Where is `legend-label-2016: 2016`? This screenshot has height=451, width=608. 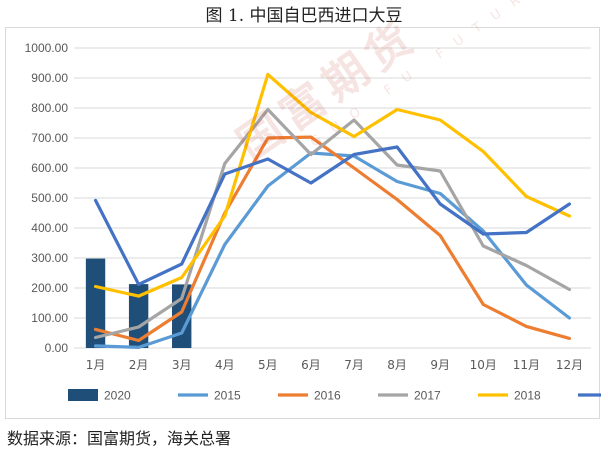 legend-label-2016: 2016 is located at coordinates (327, 396).